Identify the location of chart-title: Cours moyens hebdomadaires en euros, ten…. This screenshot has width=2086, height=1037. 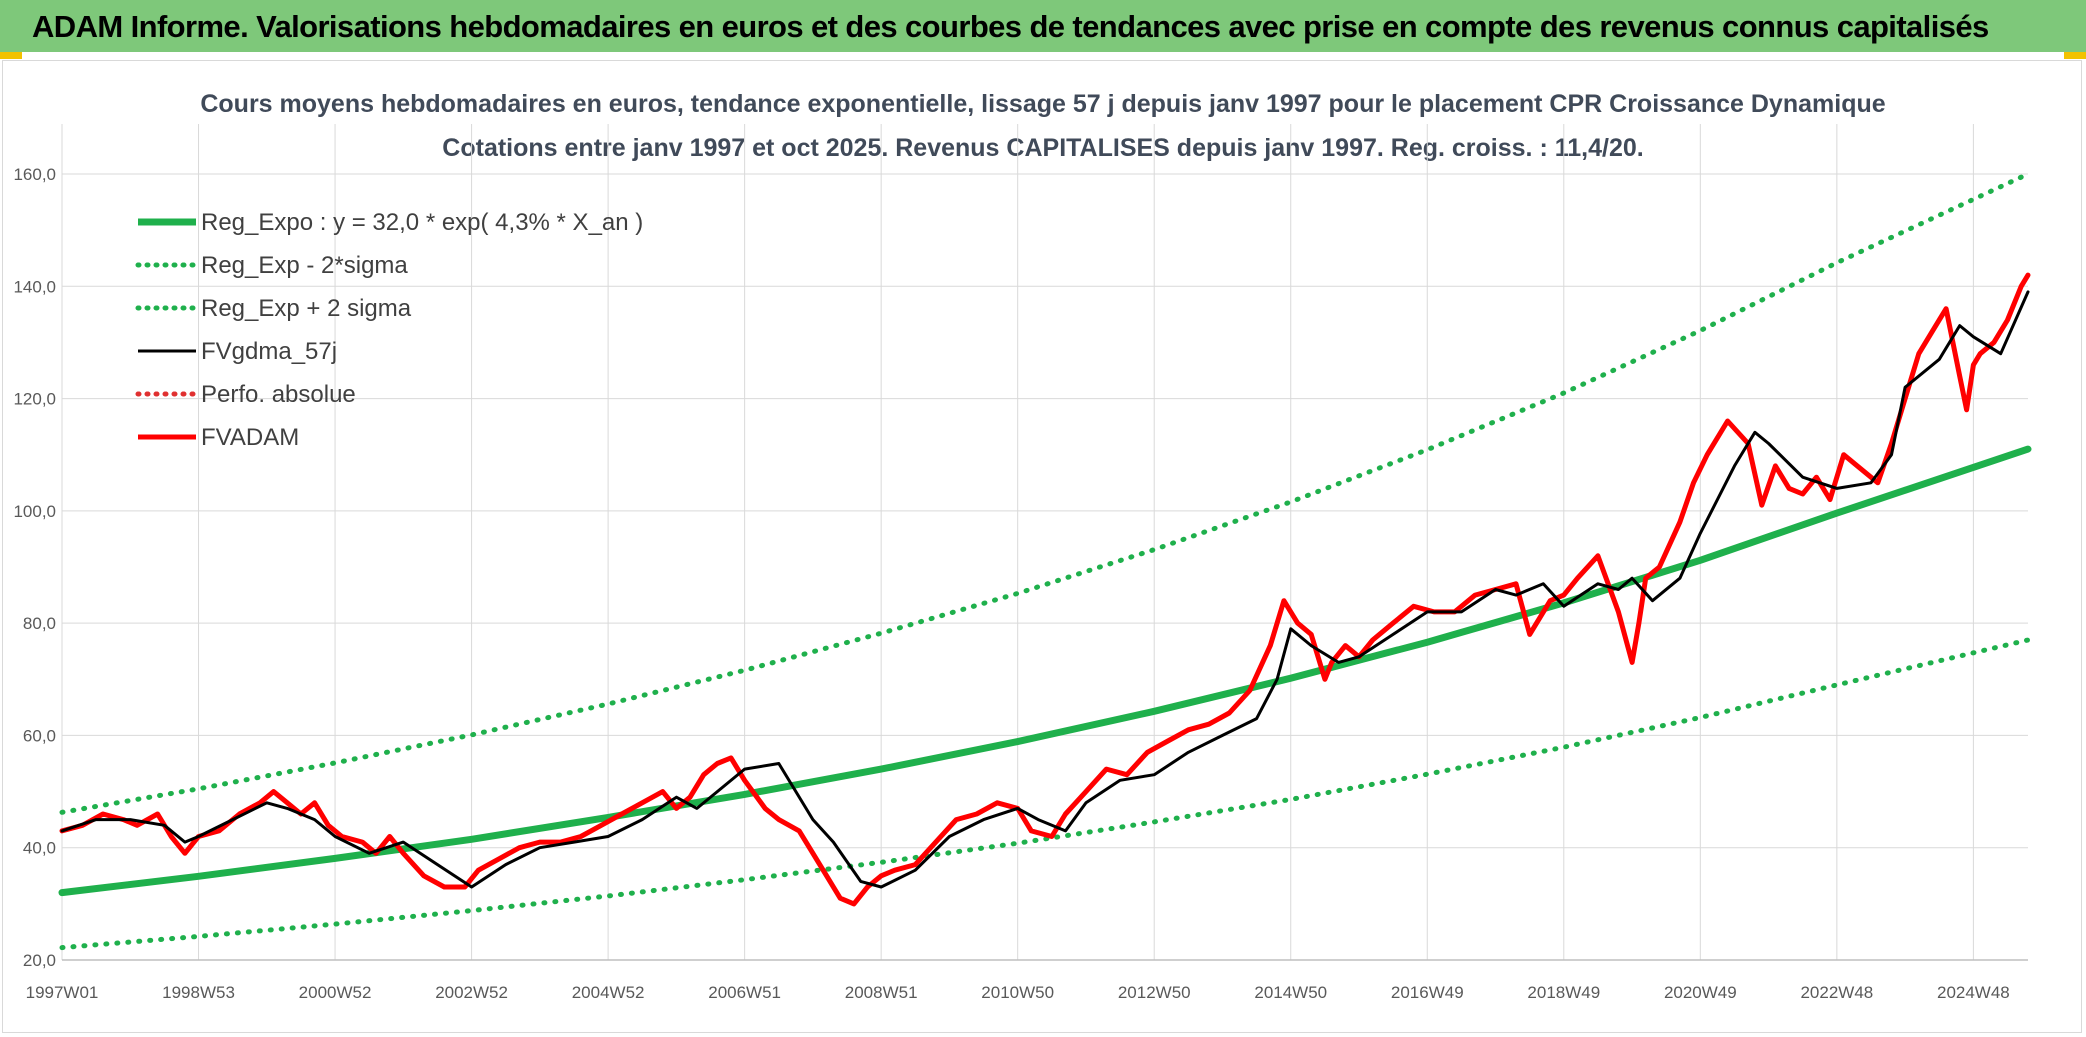
(1042, 104).